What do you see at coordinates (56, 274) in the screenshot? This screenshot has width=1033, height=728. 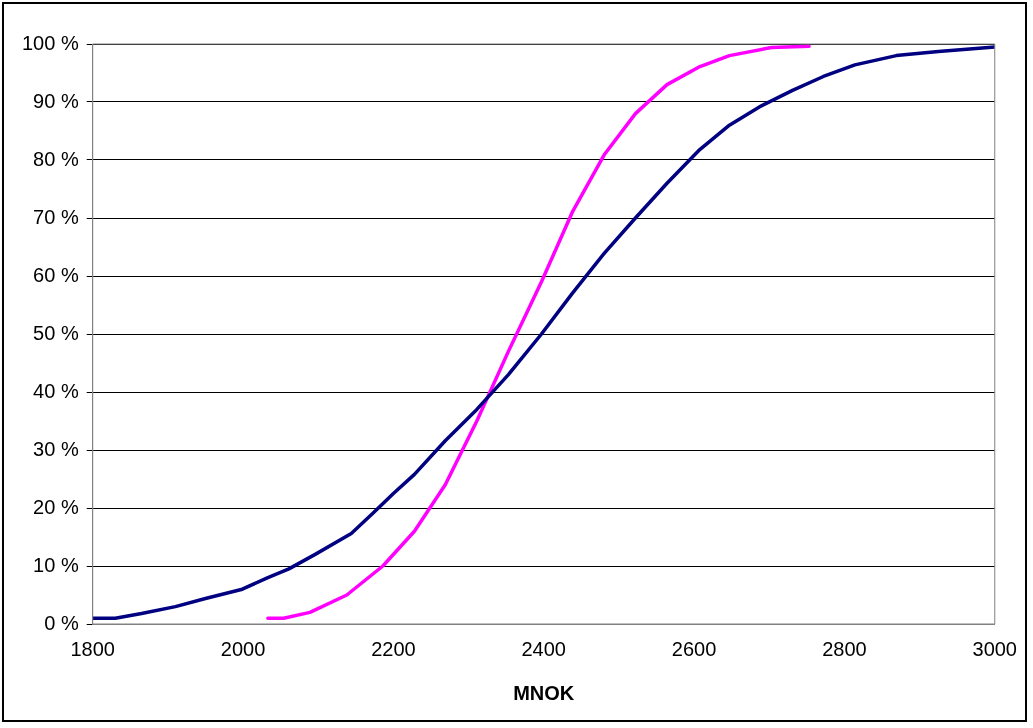 I see `y-tick-label: 60 %` at bounding box center [56, 274].